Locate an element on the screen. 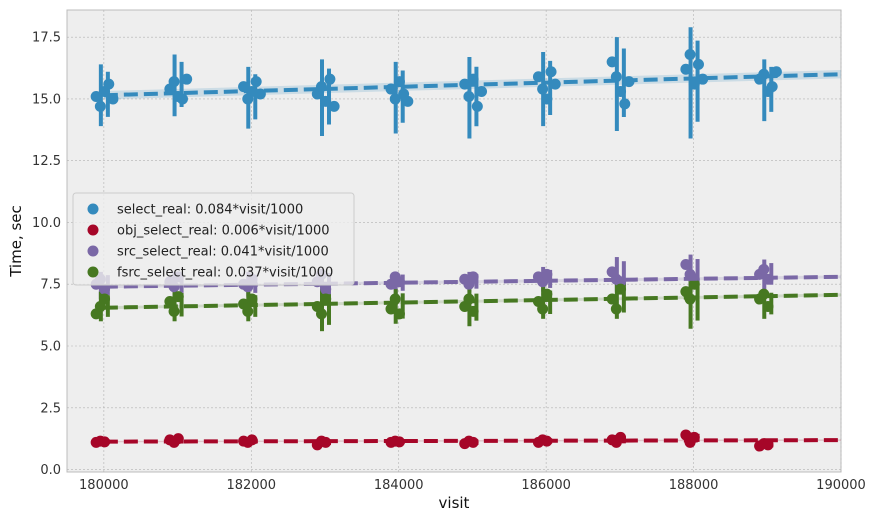 The image size is (877, 521). x-tick-label: 182000 is located at coordinates (251, 485).